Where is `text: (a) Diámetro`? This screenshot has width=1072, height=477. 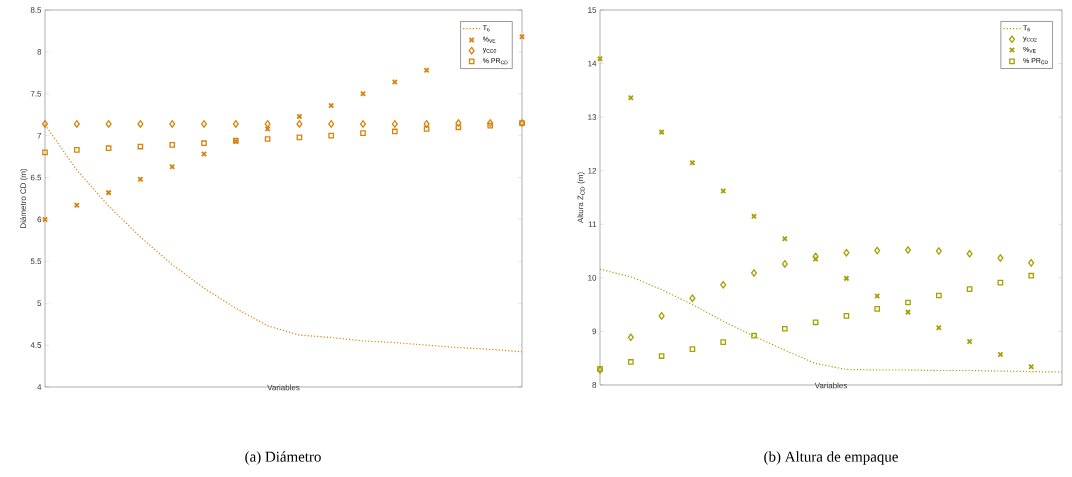
text: (a) Diámetro is located at coordinates (283, 458).